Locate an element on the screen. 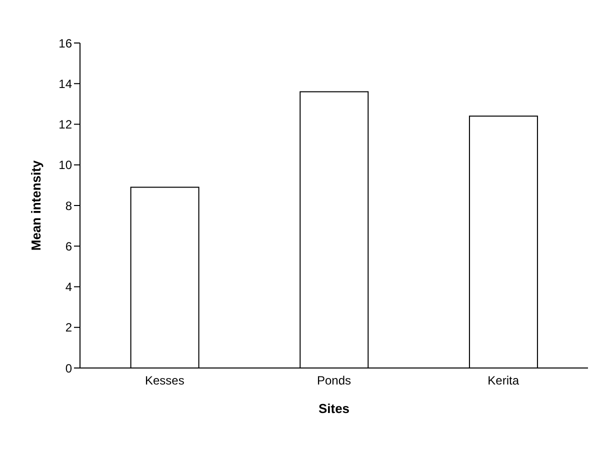  y-tick-label: 12 is located at coordinates (65, 125).